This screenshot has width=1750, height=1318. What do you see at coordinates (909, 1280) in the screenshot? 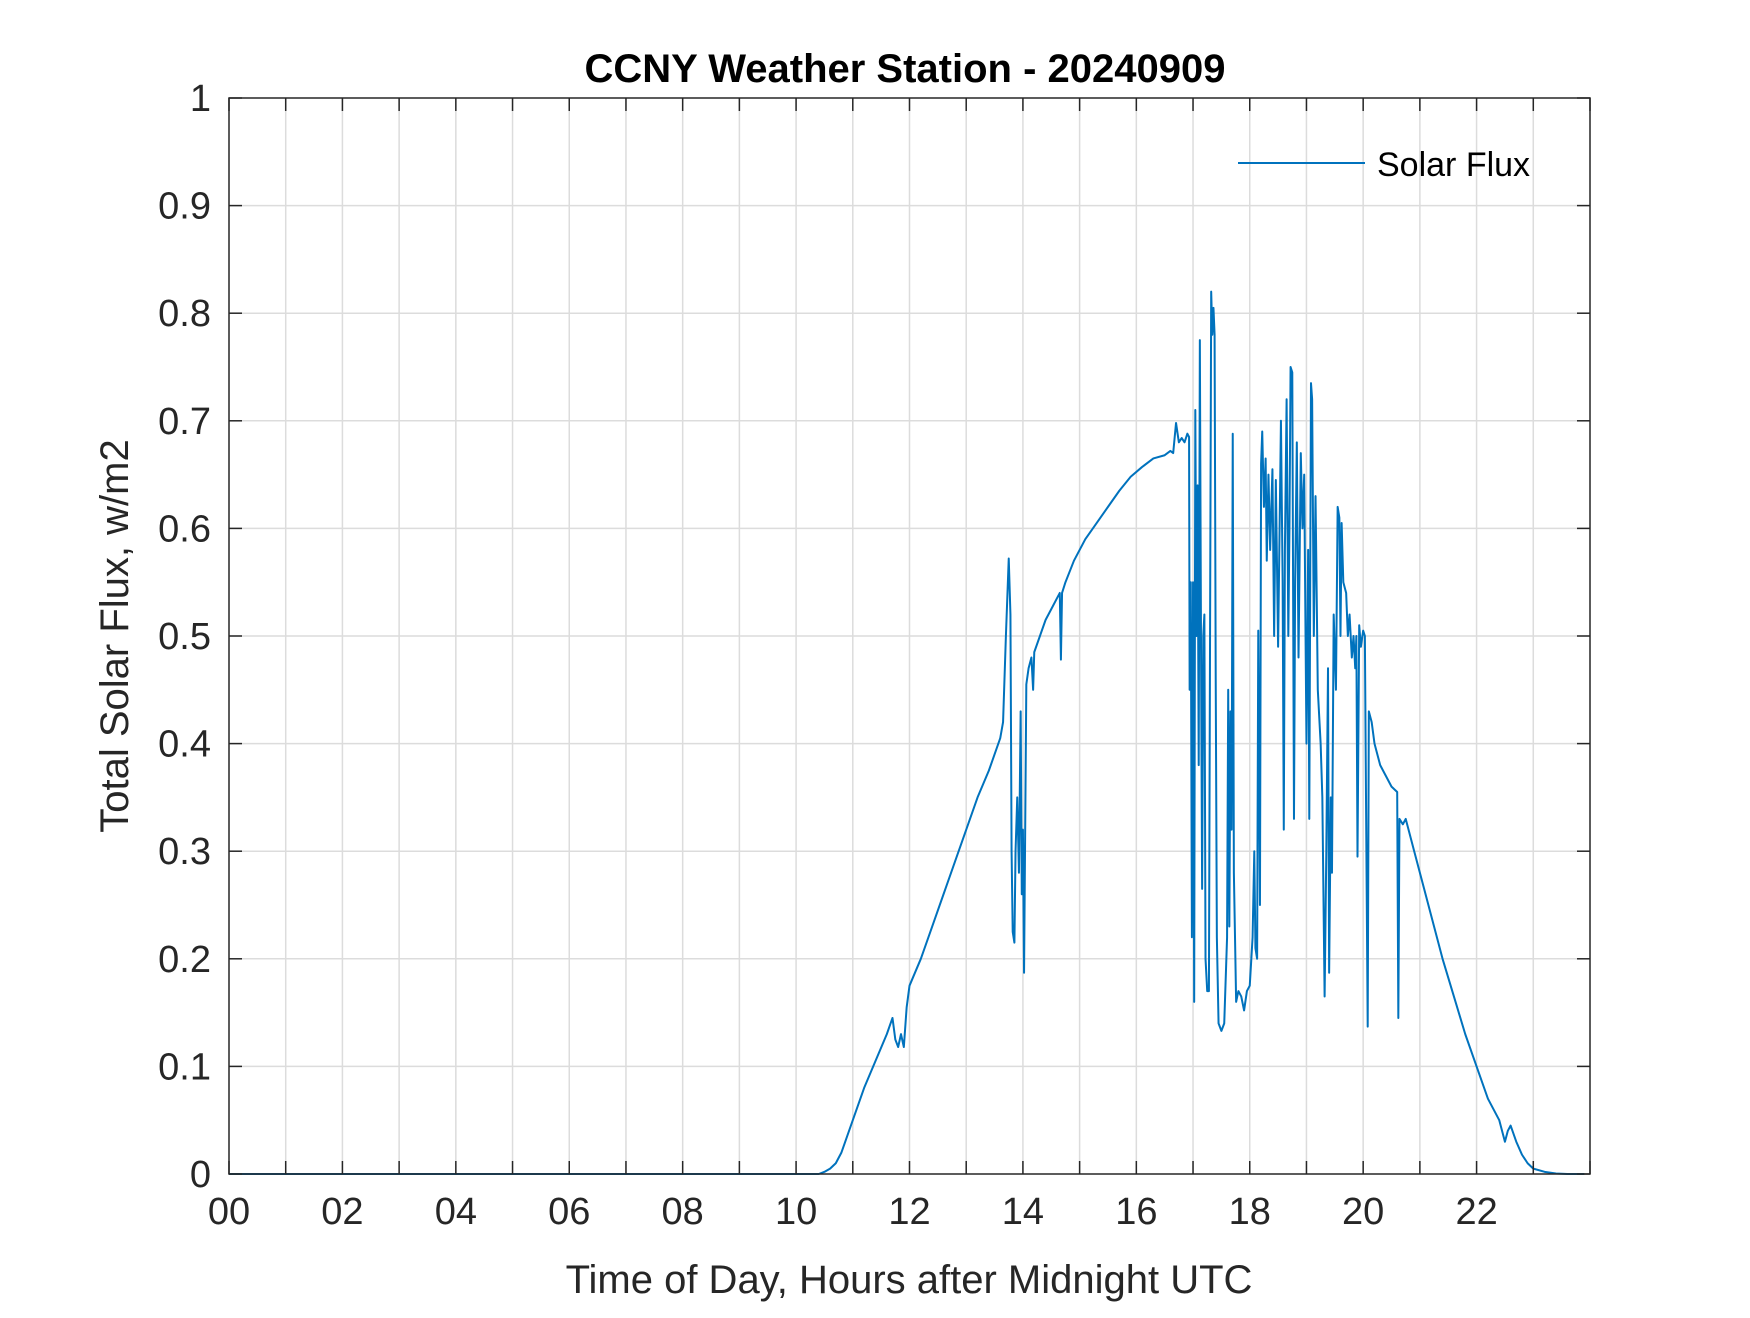
I see `x-axis-label: Time of Day, Hours after Midnight UTC` at bounding box center [909, 1280].